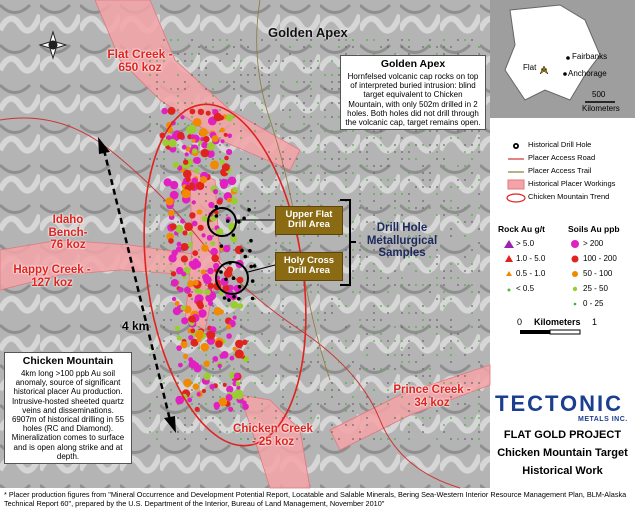  Describe the element at coordinates (402, 240) in the screenshot. I see `label-line: Metallurgical` at that location.